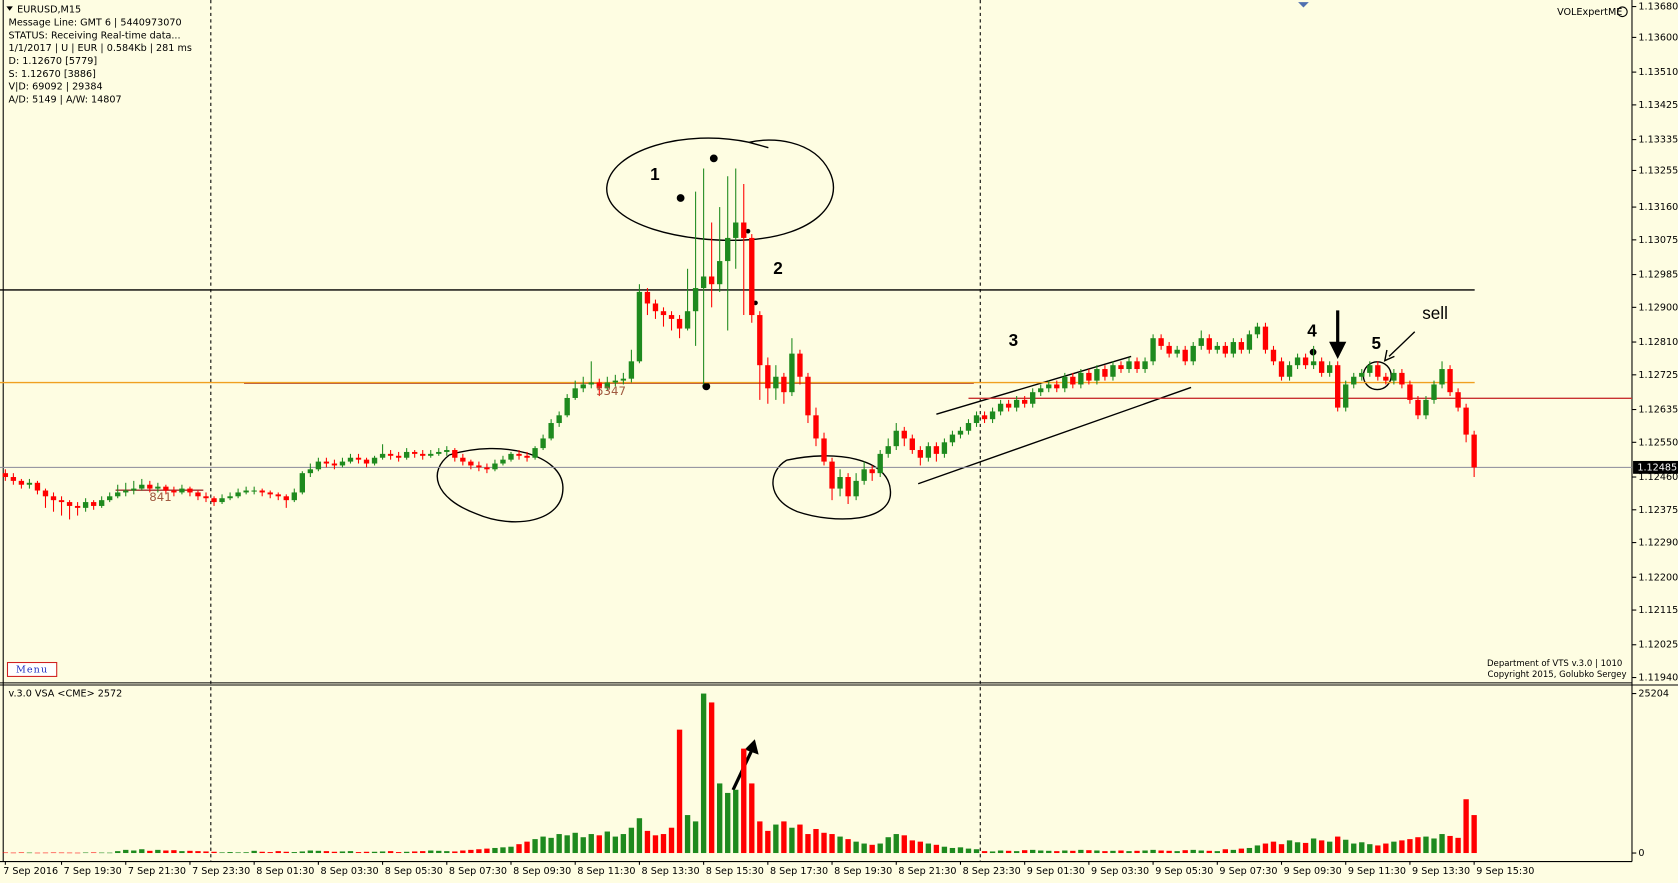 The image size is (1678, 883). I want to click on x-tick-label: 7 Sep 23:30, so click(221, 871).